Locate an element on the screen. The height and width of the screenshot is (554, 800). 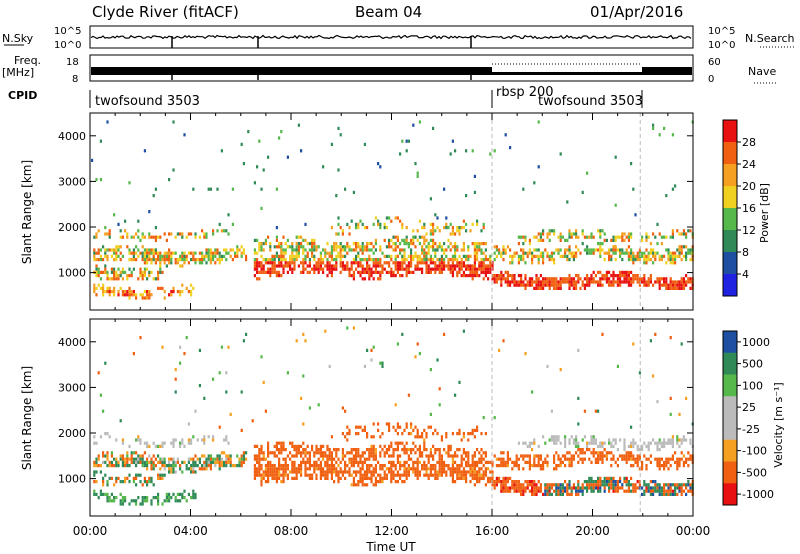
velocity-cell-1975 is located at coordinates (679, 466).